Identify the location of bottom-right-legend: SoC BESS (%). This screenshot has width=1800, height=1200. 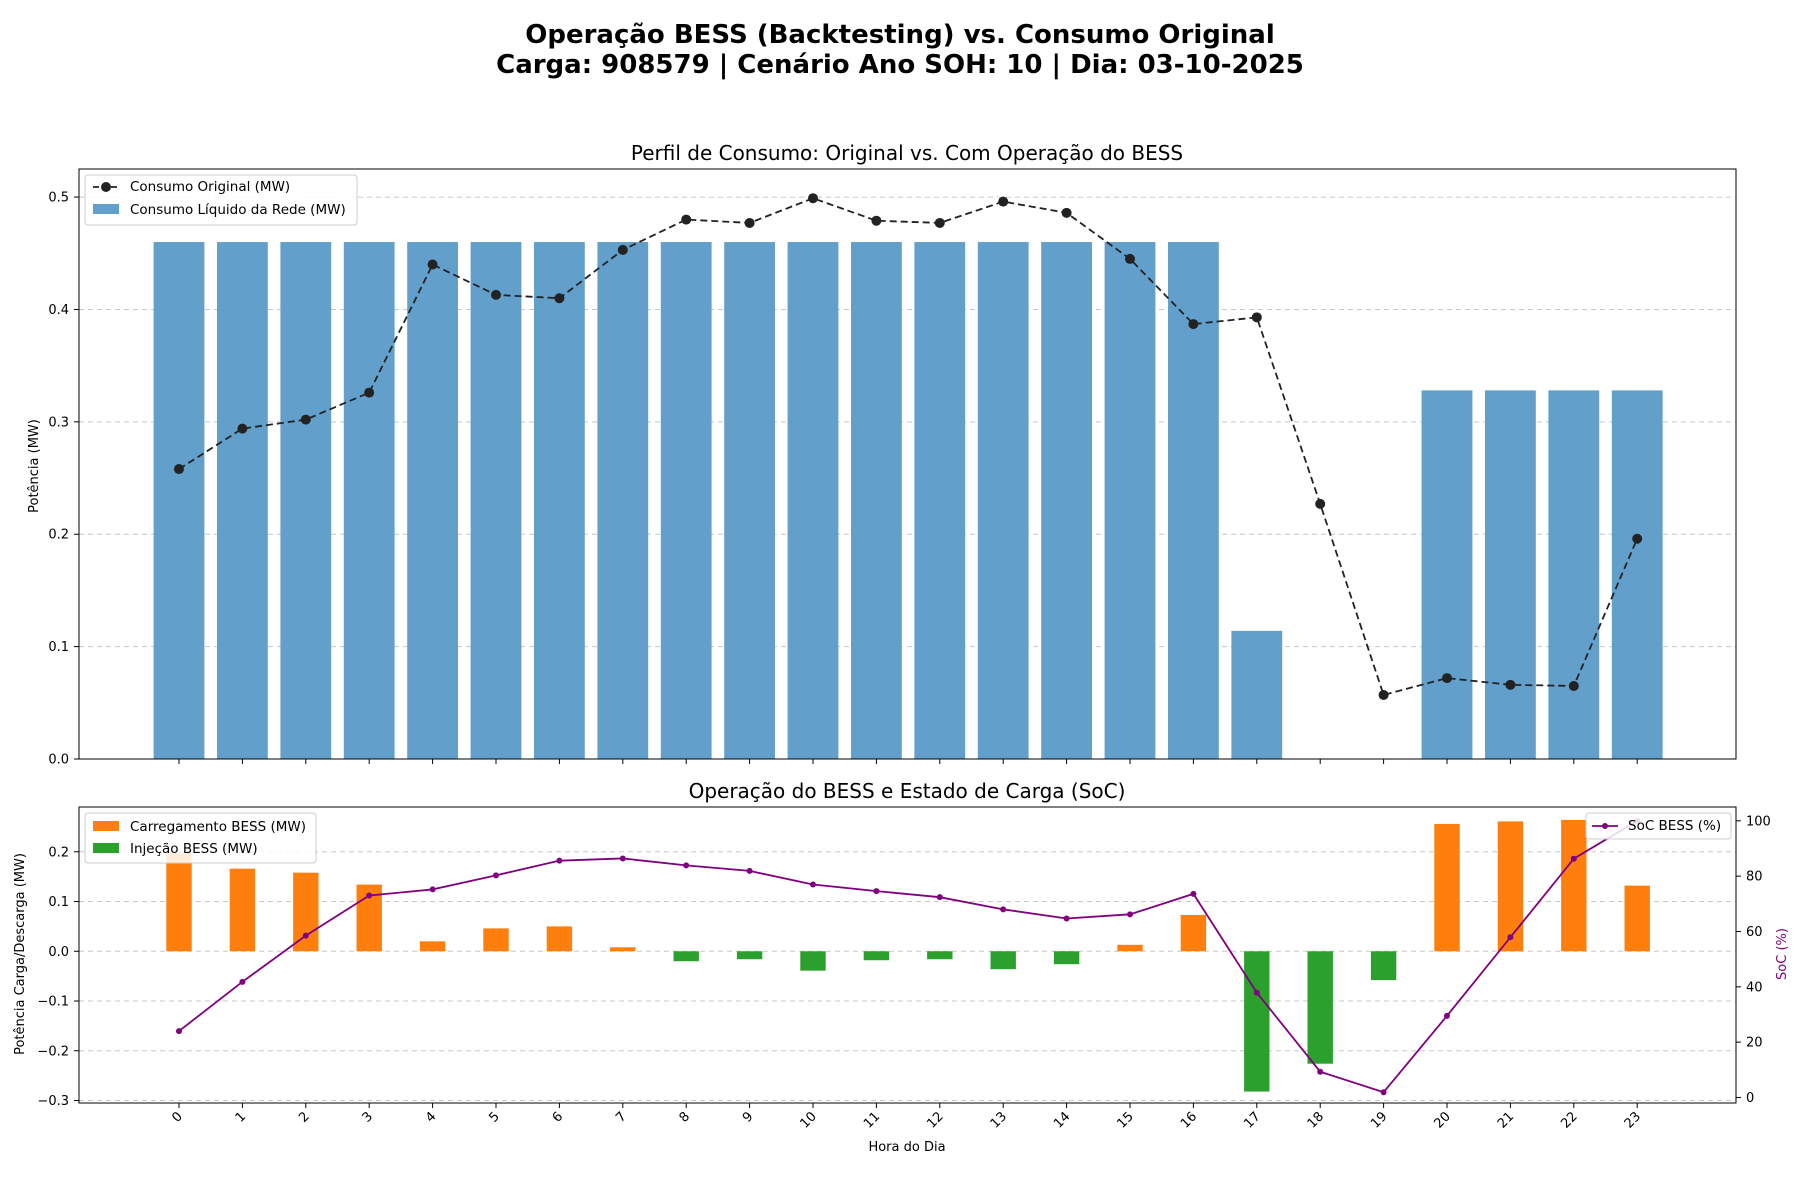
(1658, 826).